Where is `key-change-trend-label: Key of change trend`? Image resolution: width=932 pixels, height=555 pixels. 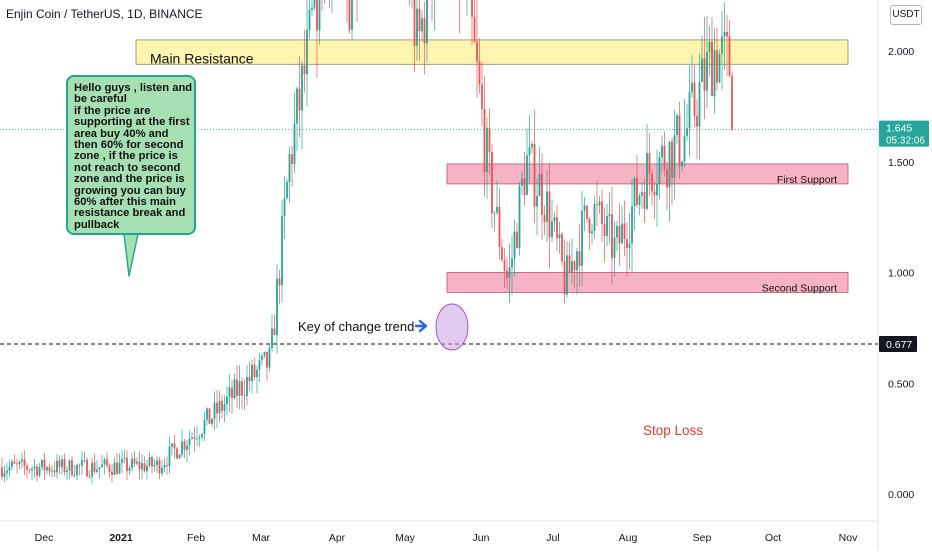 key-change-trend-label: Key of change trend is located at coordinates (356, 326).